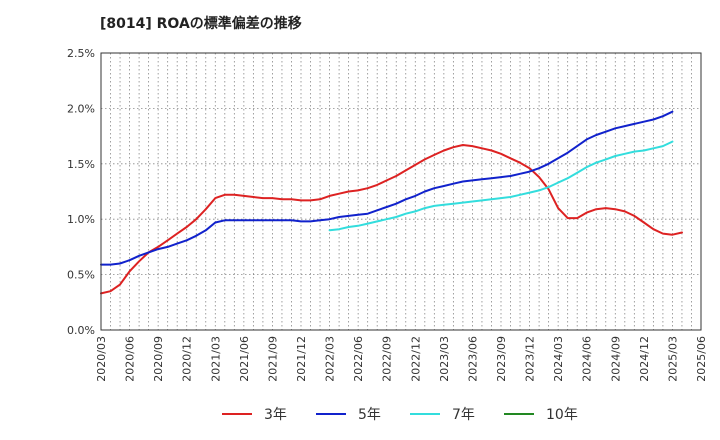 This screenshot has width=720, height=440. Describe the element at coordinates (348, 415) in the screenshot. I see `legend-item: 5年` at that location.